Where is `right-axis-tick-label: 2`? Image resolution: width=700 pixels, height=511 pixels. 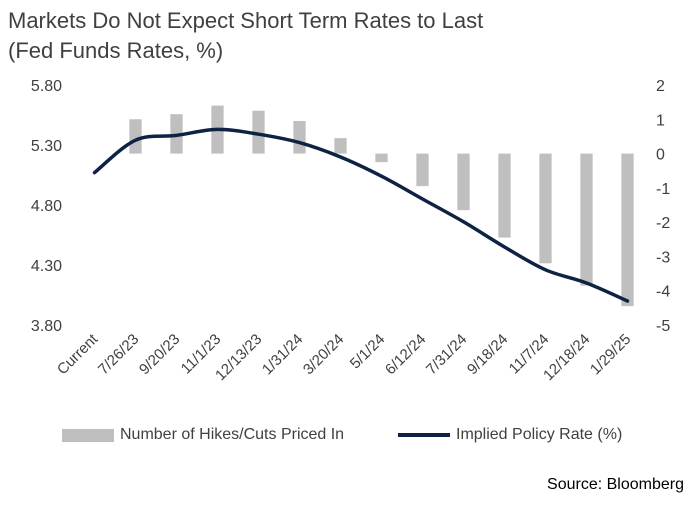
right-axis-tick-label: 2 is located at coordinates (660, 86).